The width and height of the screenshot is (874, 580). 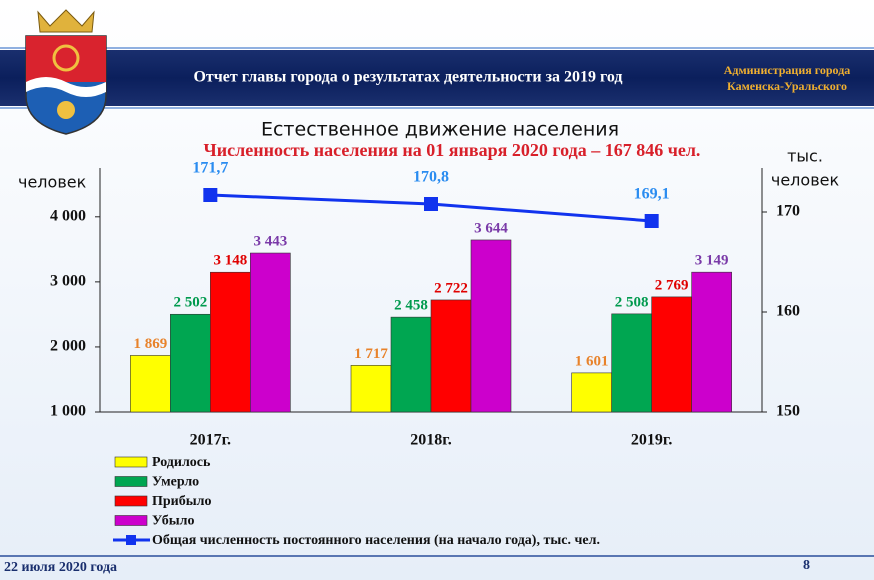 What do you see at coordinates (210, 440) in the screenshot?
I see `x-tick-label: 2017г.` at bounding box center [210, 440].